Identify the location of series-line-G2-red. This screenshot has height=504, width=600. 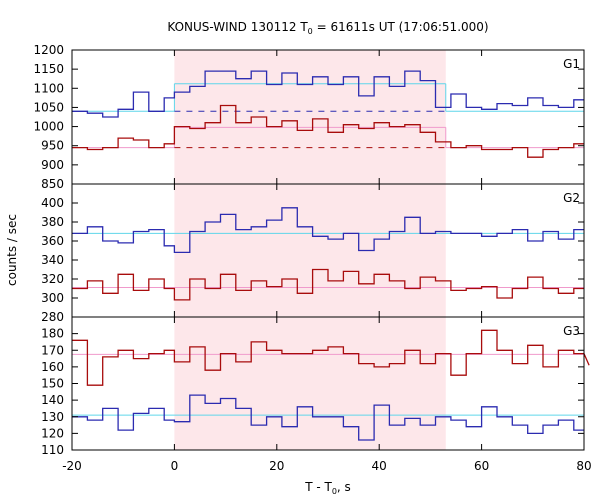
(328, 284).